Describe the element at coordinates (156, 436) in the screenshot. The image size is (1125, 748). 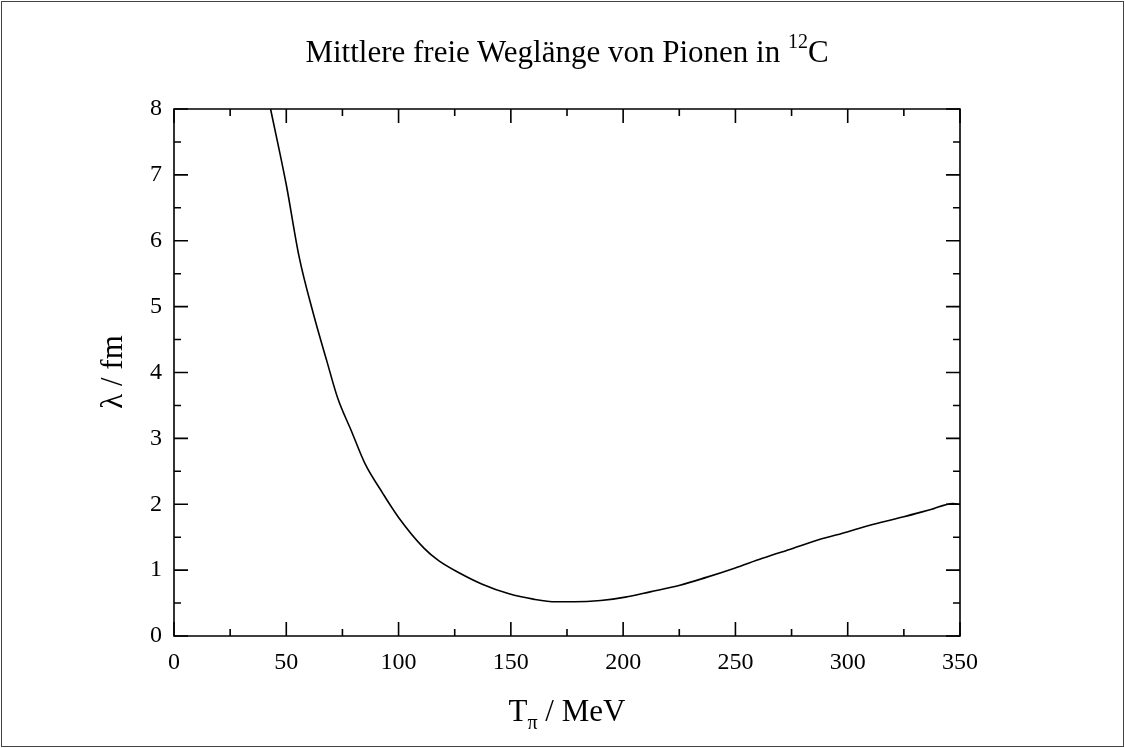
I see `y-tick-label: 3` at that location.